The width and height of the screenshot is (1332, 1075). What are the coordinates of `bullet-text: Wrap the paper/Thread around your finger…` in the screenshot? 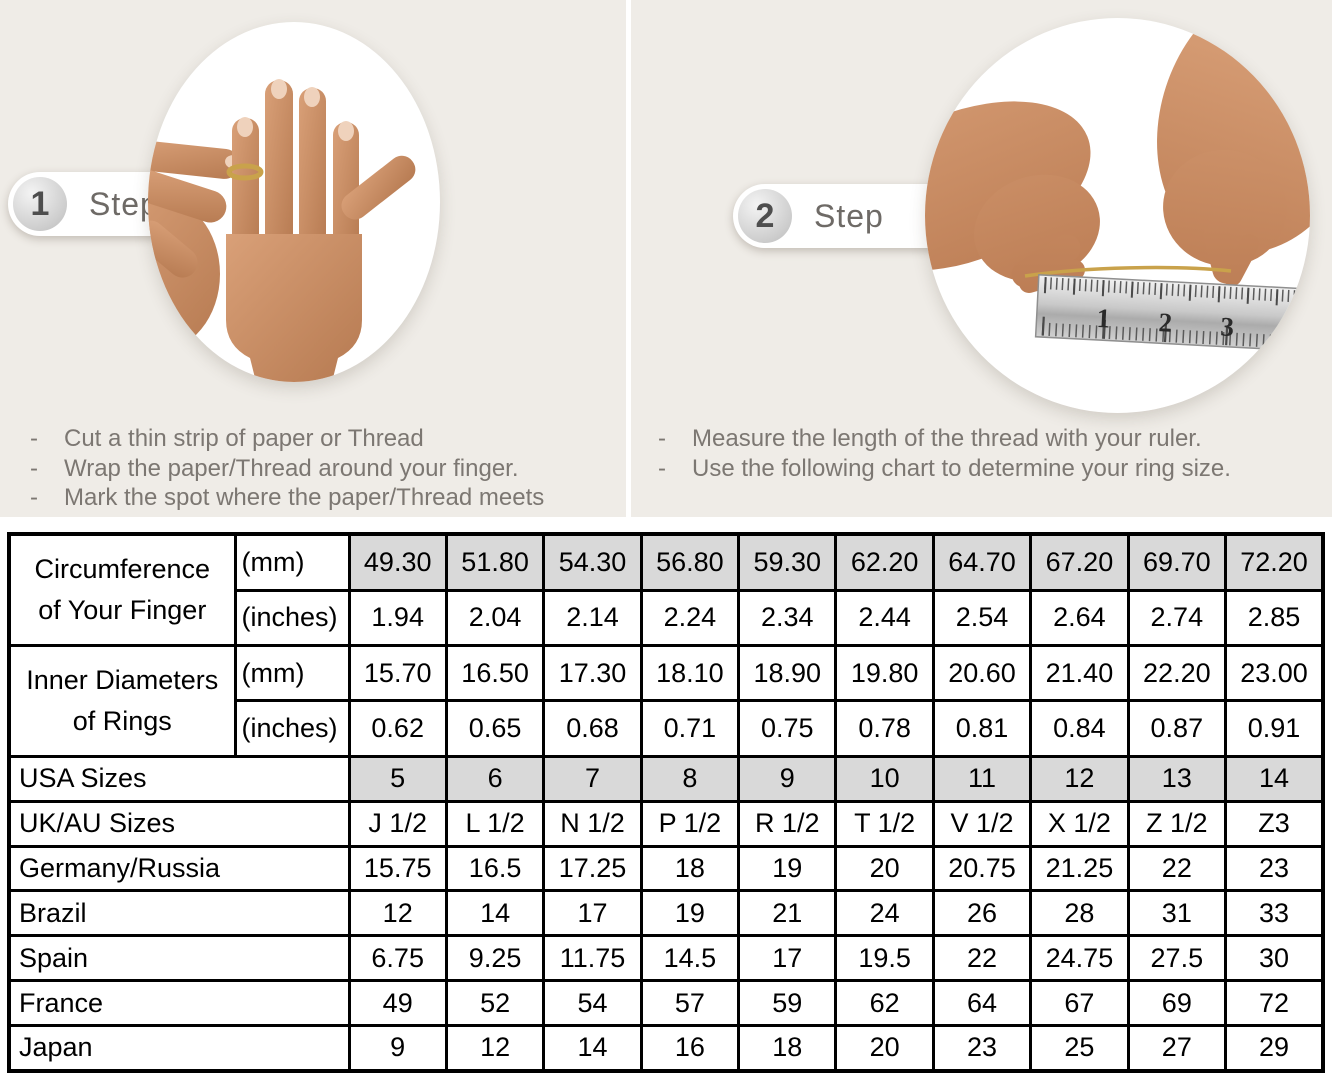 It's located at (291, 468).